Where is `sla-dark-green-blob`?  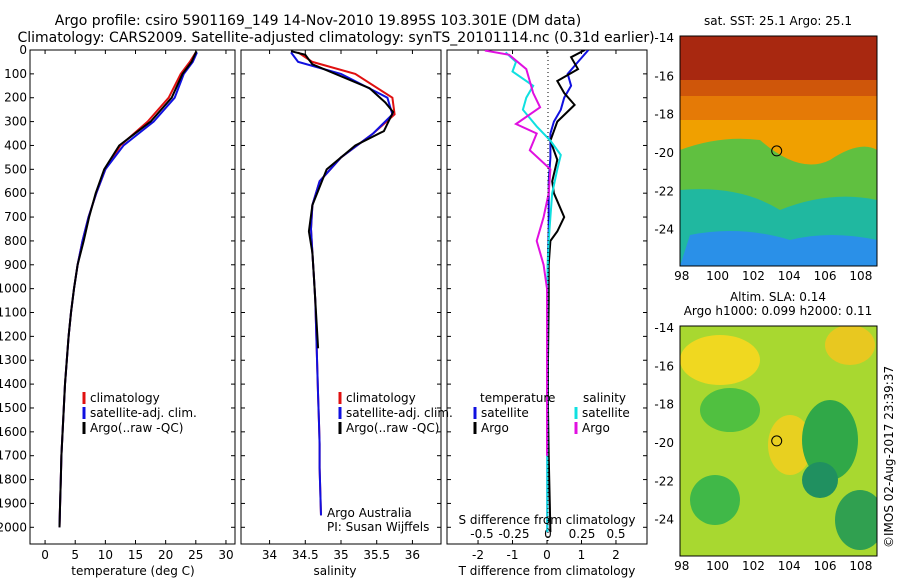
sla-dark-green-blob is located at coordinates (820, 480).